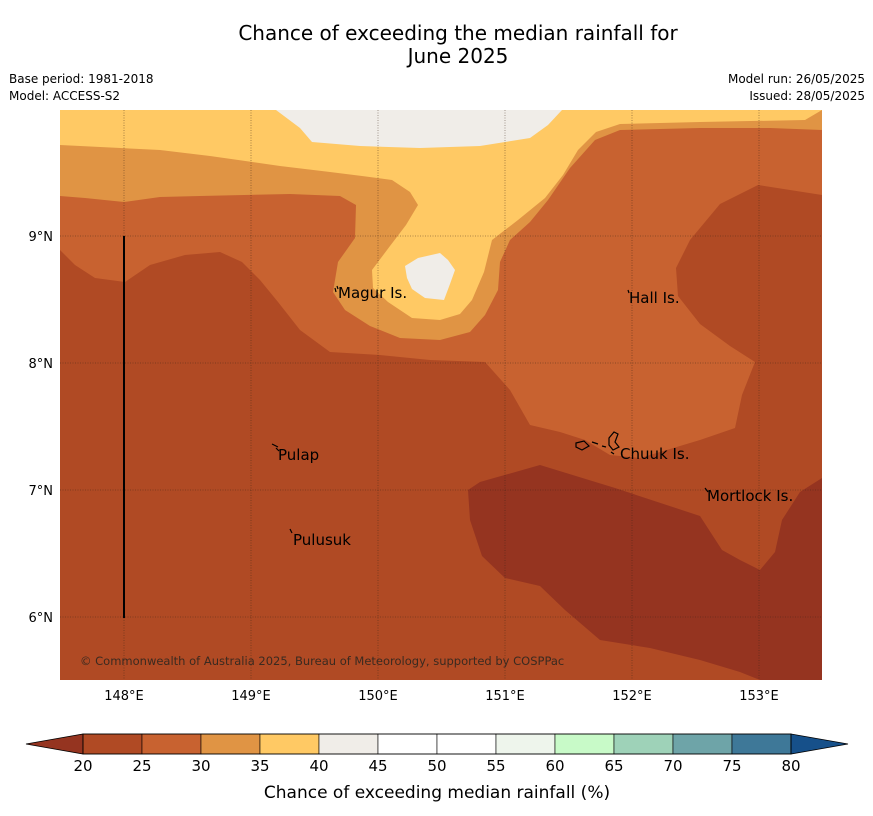 The height and width of the screenshot is (816, 873). Describe the element at coordinates (796, 79) in the screenshot. I see `model-run: Model run: 26/05/2025` at that location.